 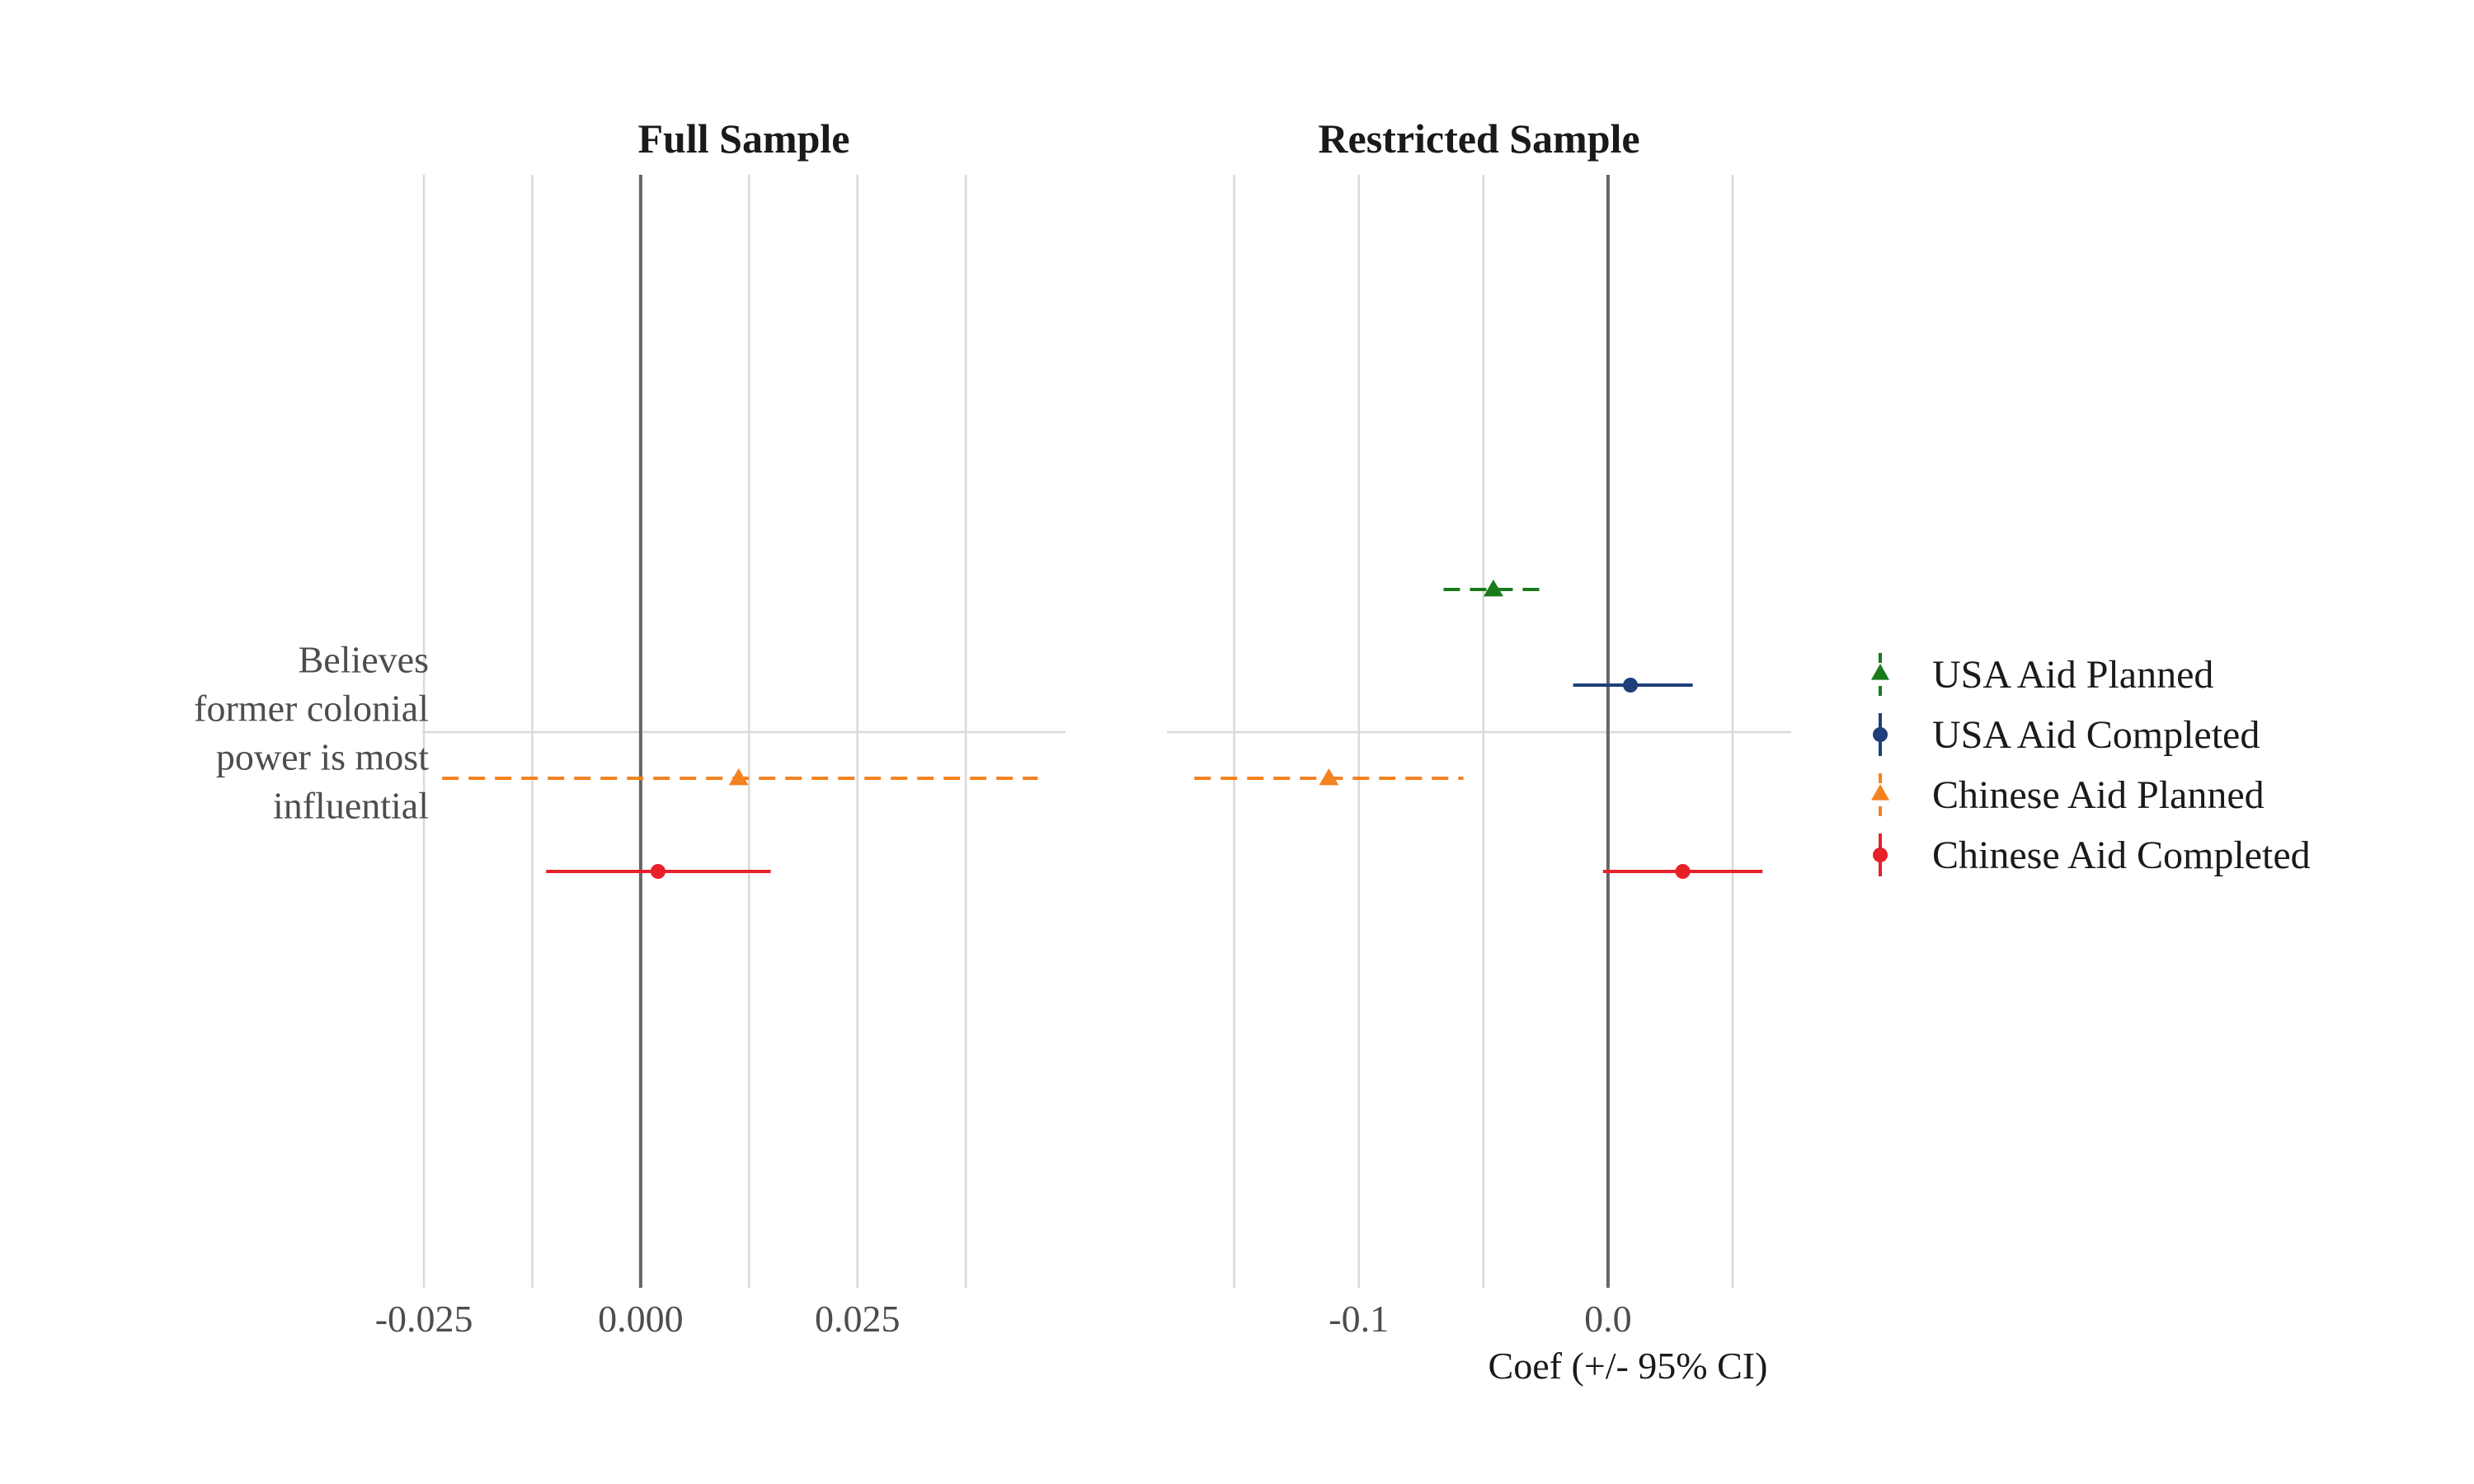 I want to click on legend-item-usa-aid-completed: USA Aid Completed, so click(x=2066, y=735).